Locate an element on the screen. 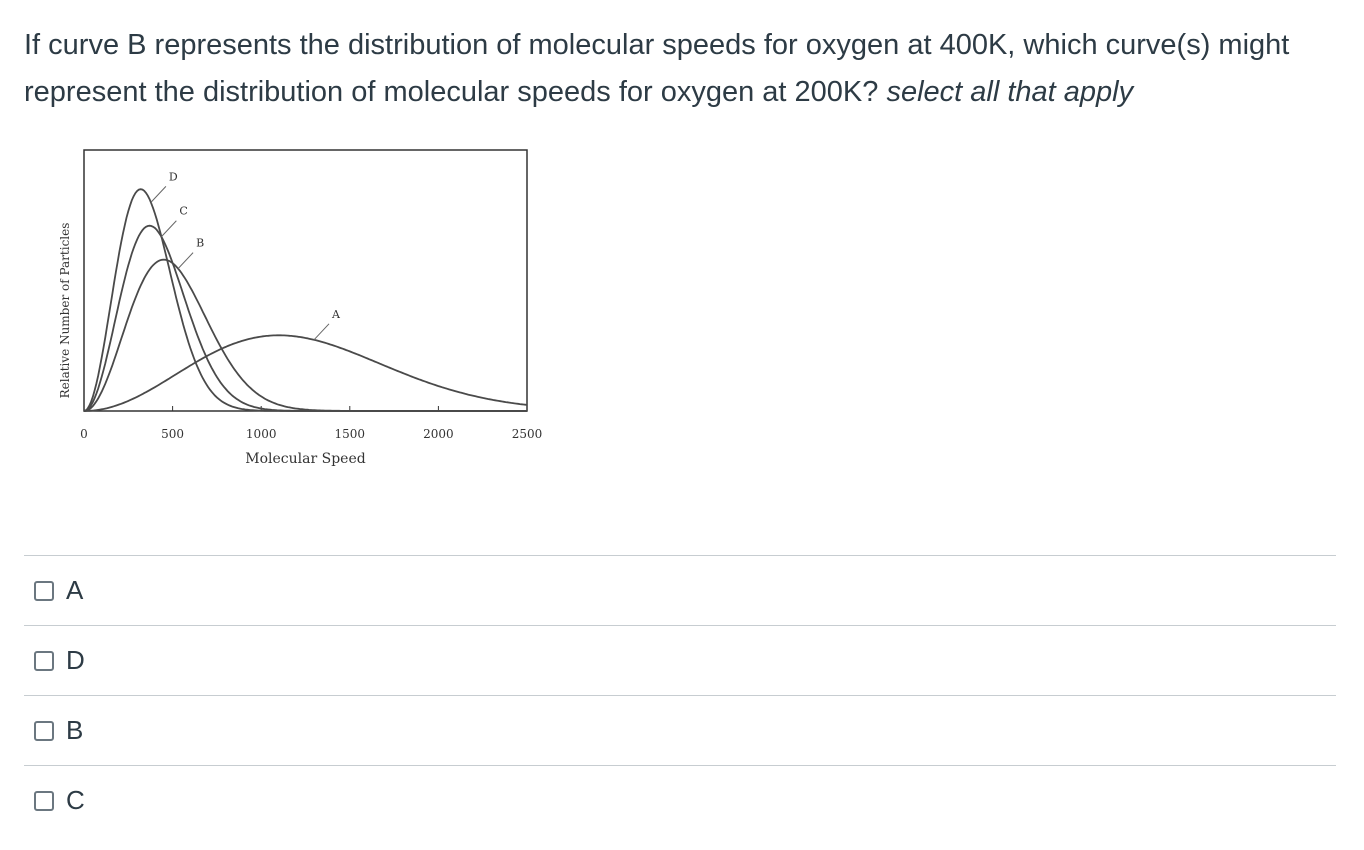 The width and height of the screenshot is (1364, 850). x-tick-label: 0 is located at coordinates (84, 434).